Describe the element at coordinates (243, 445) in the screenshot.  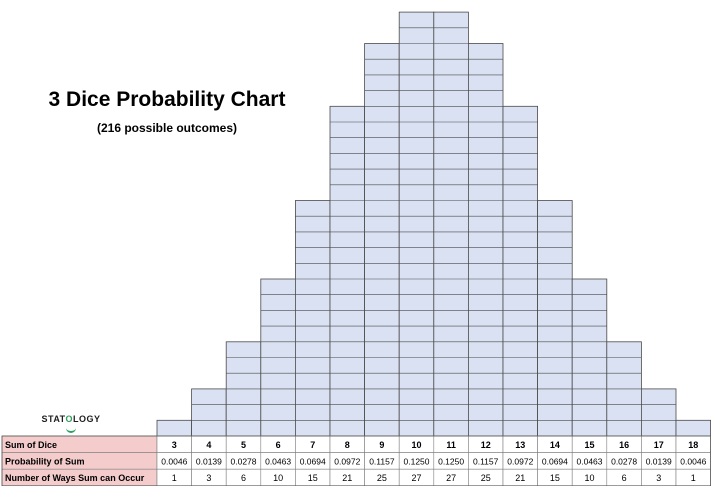
I see `tick-label-5: 5` at that location.